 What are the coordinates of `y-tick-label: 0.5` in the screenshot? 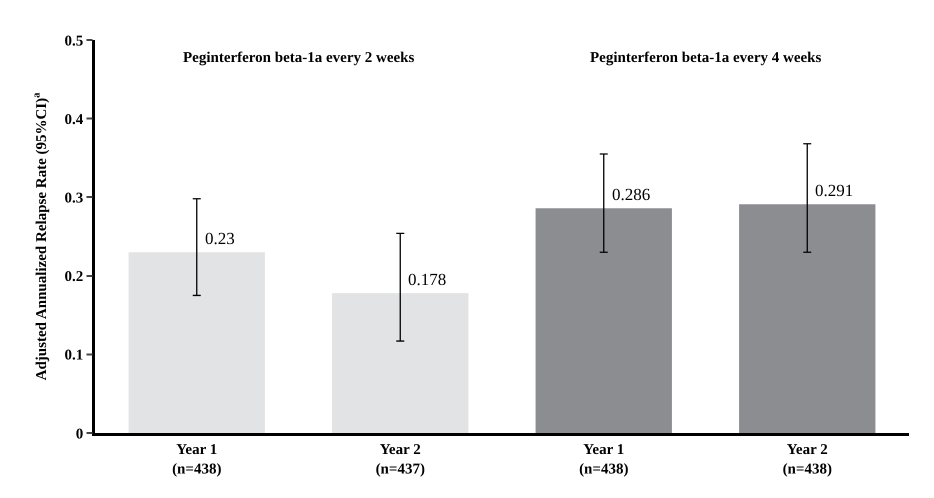 It's located at (74, 41).